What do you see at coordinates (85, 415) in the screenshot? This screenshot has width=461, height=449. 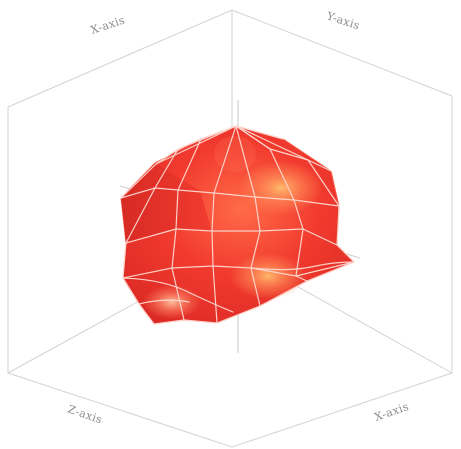 I see `bottom-left-axis-label: Z-axis` at bounding box center [85, 415].